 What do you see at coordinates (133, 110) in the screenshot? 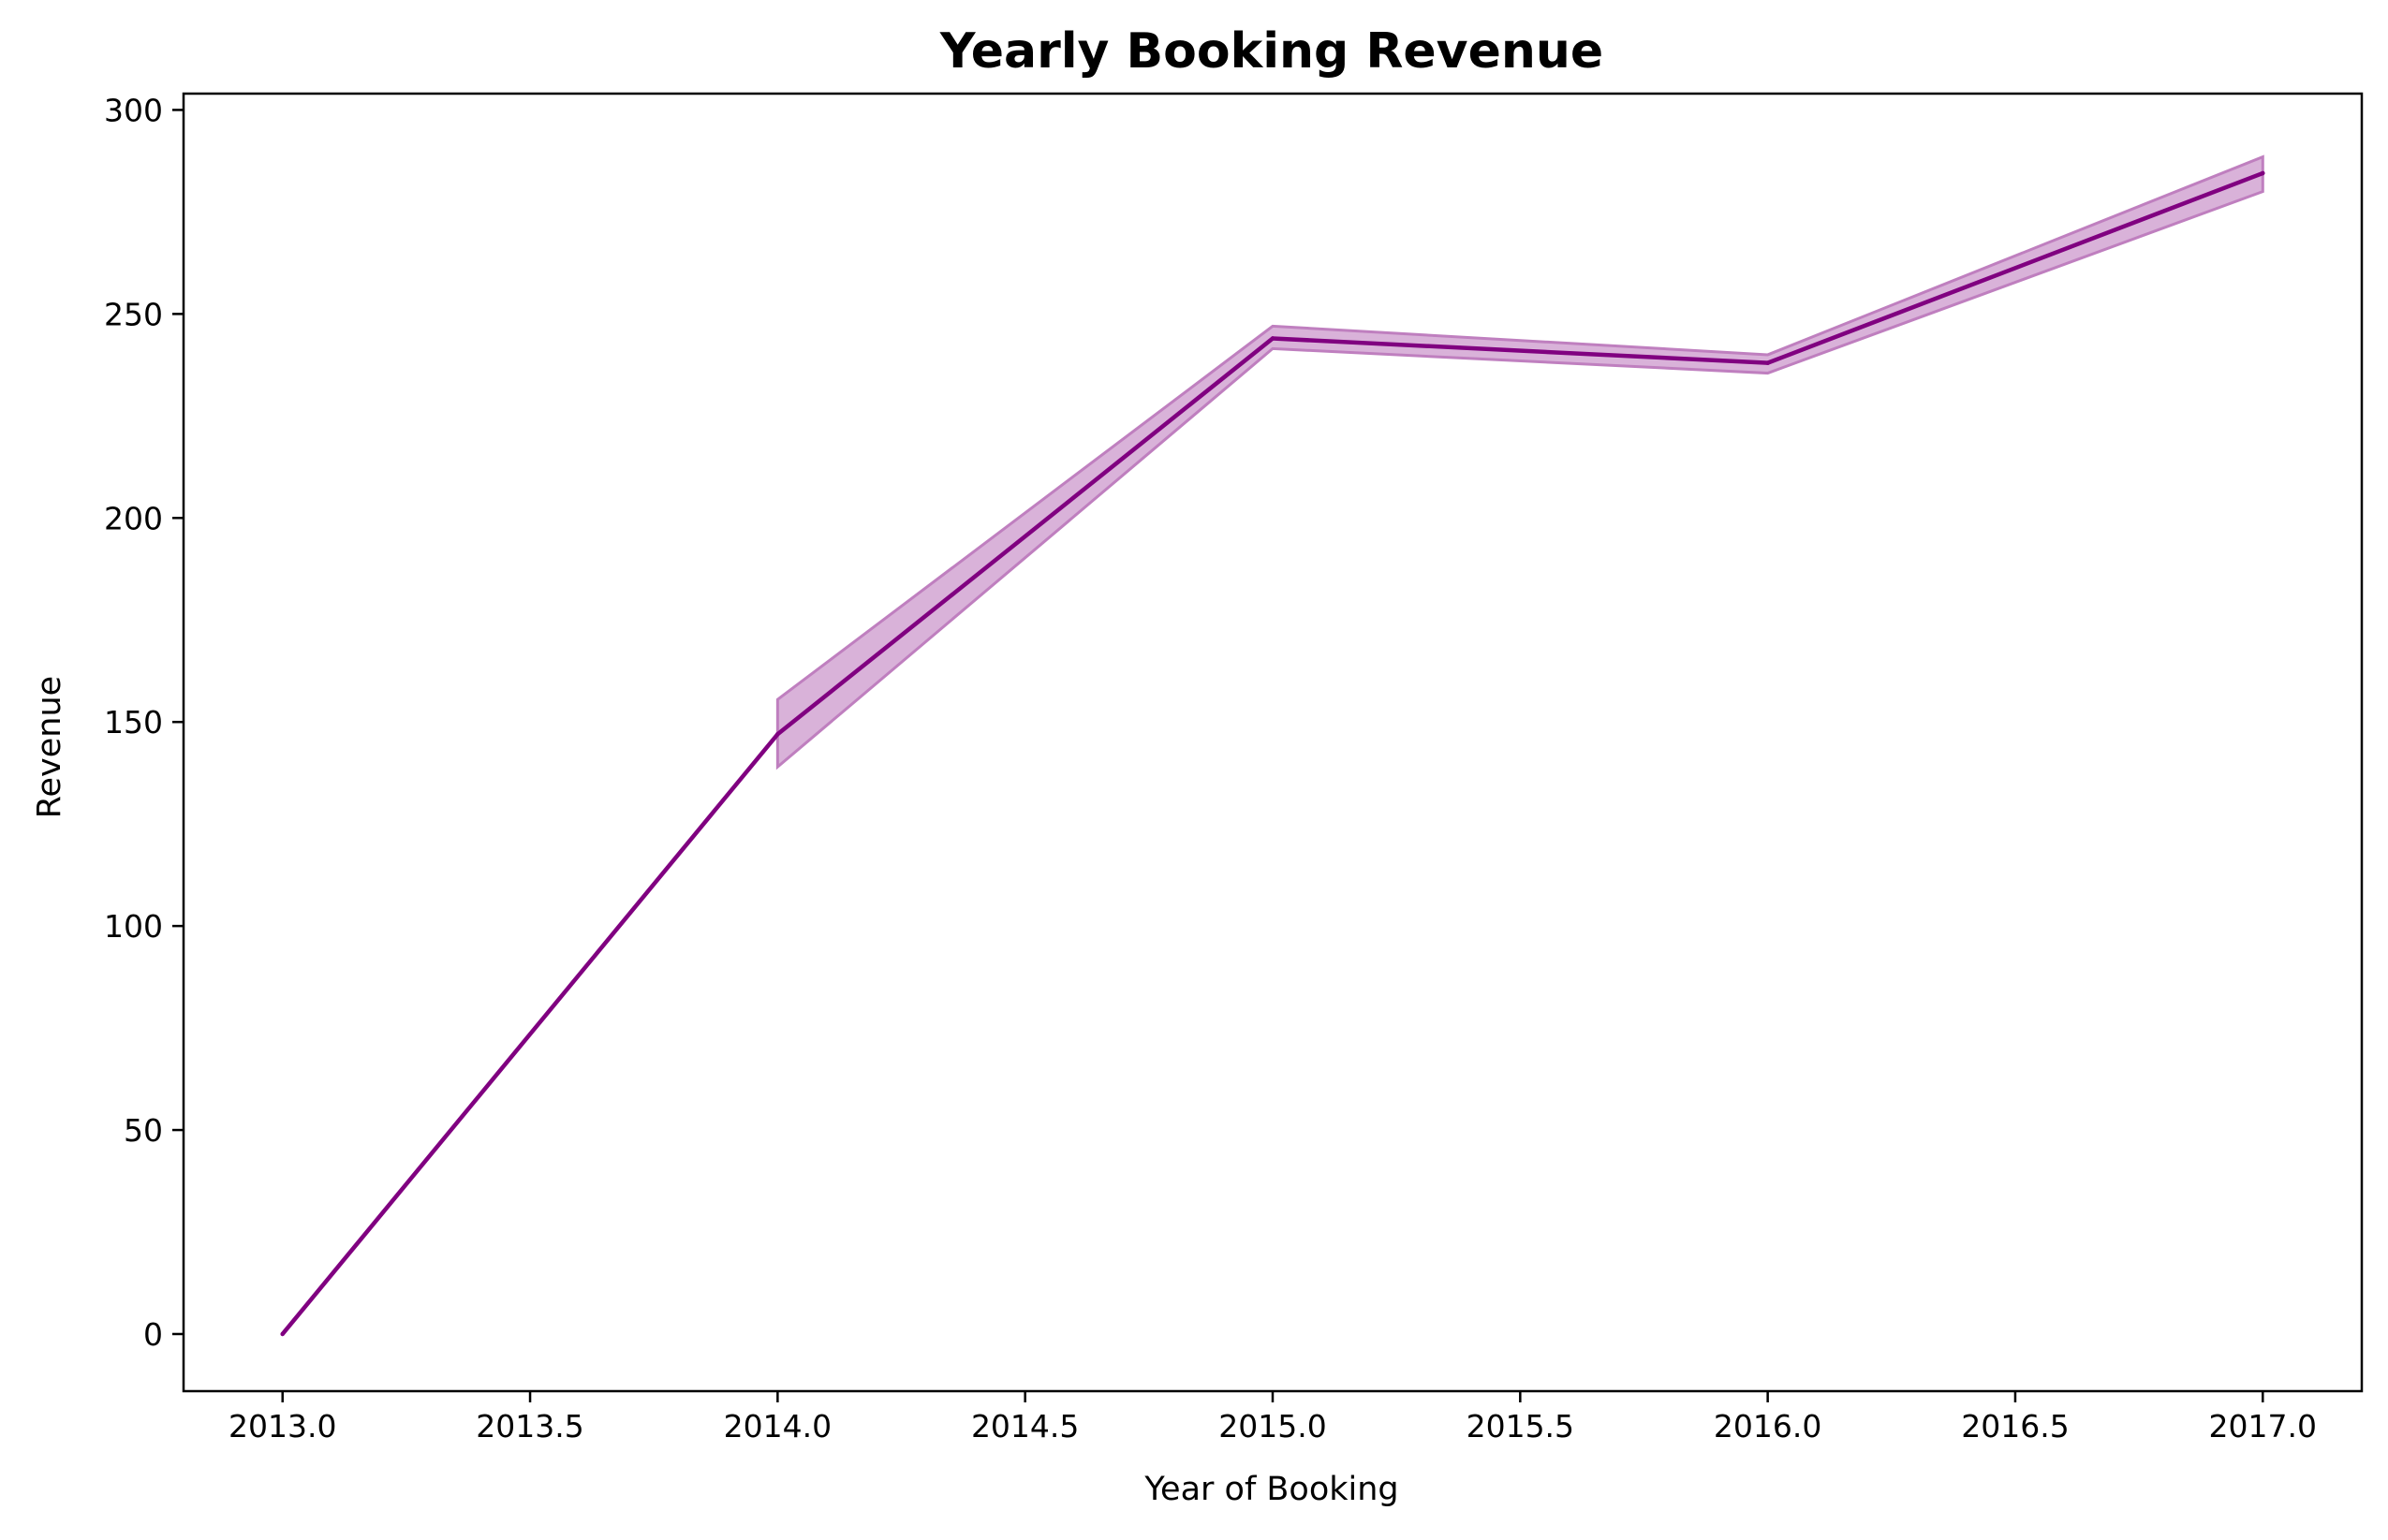
I see `y-tick-label: 300` at bounding box center [133, 110].